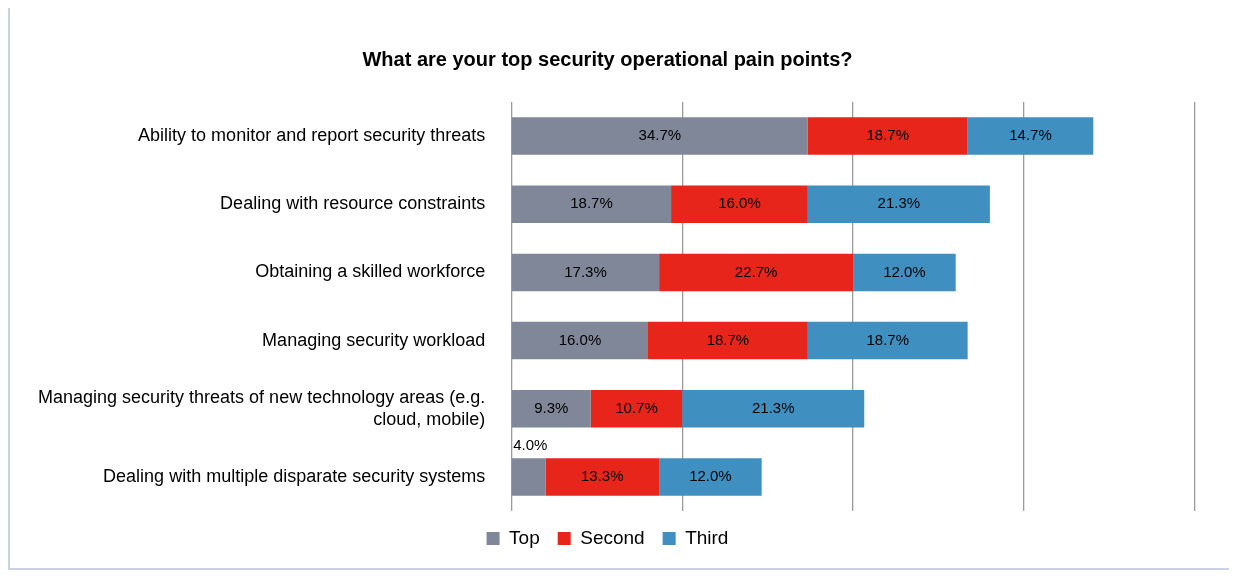  Describe the element at coordinates (707, 537) in the screenshot. I see `legend-label: Third` at that location.